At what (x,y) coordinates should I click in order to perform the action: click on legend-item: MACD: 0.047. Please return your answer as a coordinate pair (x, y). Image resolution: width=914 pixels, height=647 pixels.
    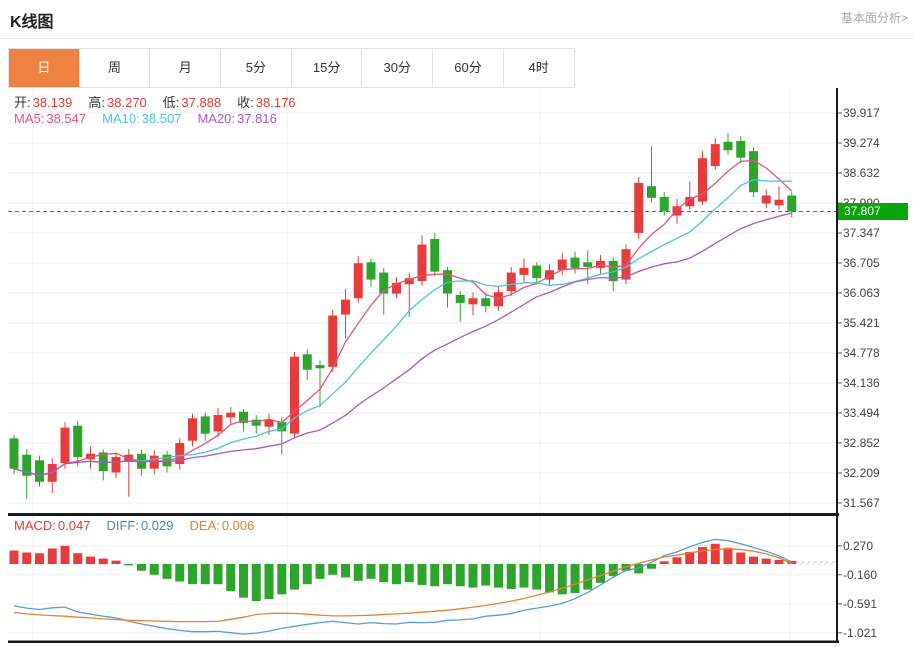
    Looking at the image, I should click on (52, 525).